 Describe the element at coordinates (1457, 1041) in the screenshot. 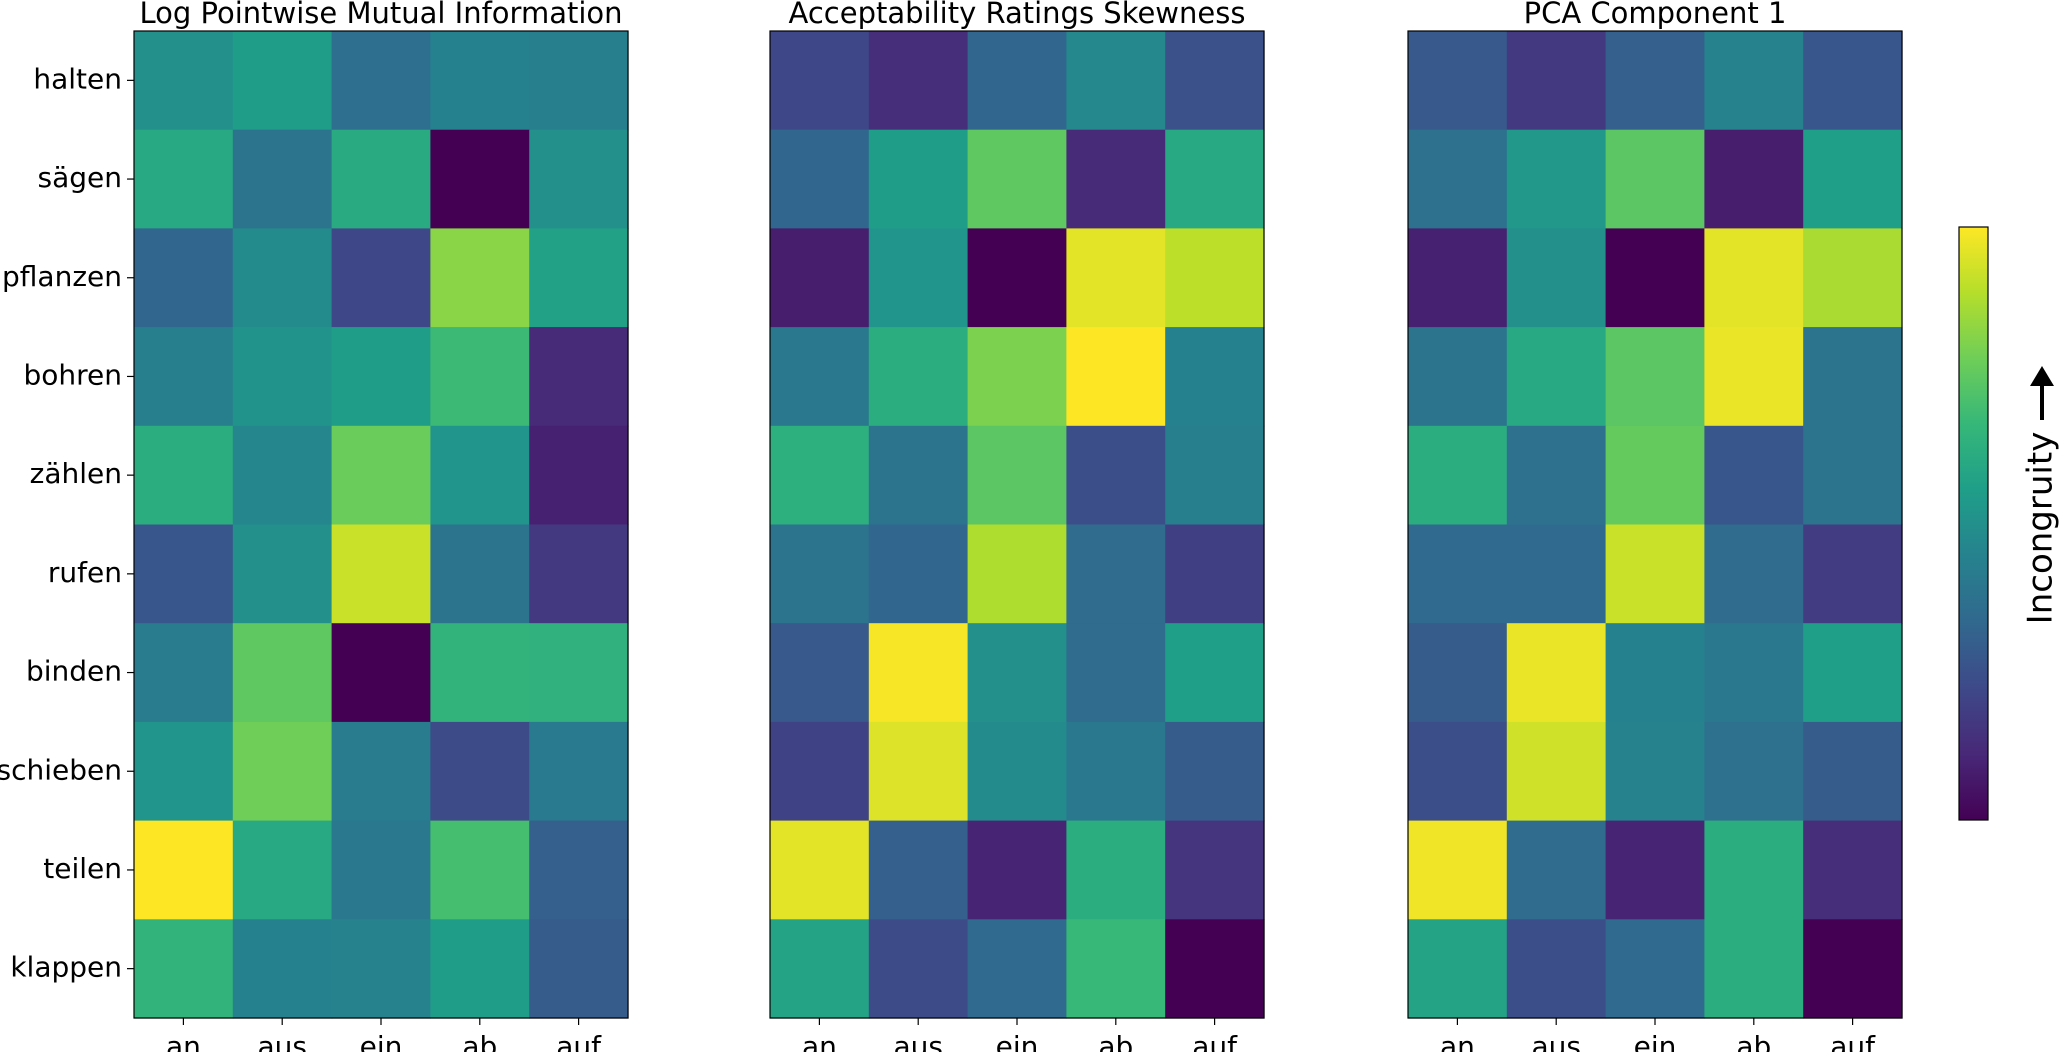

I see `x-tick-label: an` at that location.